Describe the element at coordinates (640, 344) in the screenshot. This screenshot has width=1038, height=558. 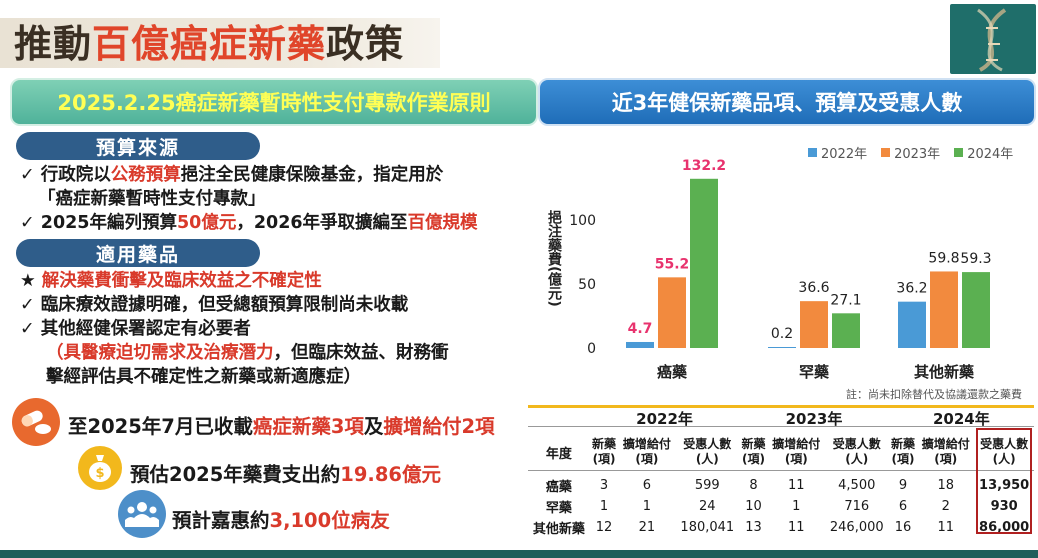
I see `bar-2022年-癌藥` at that location.